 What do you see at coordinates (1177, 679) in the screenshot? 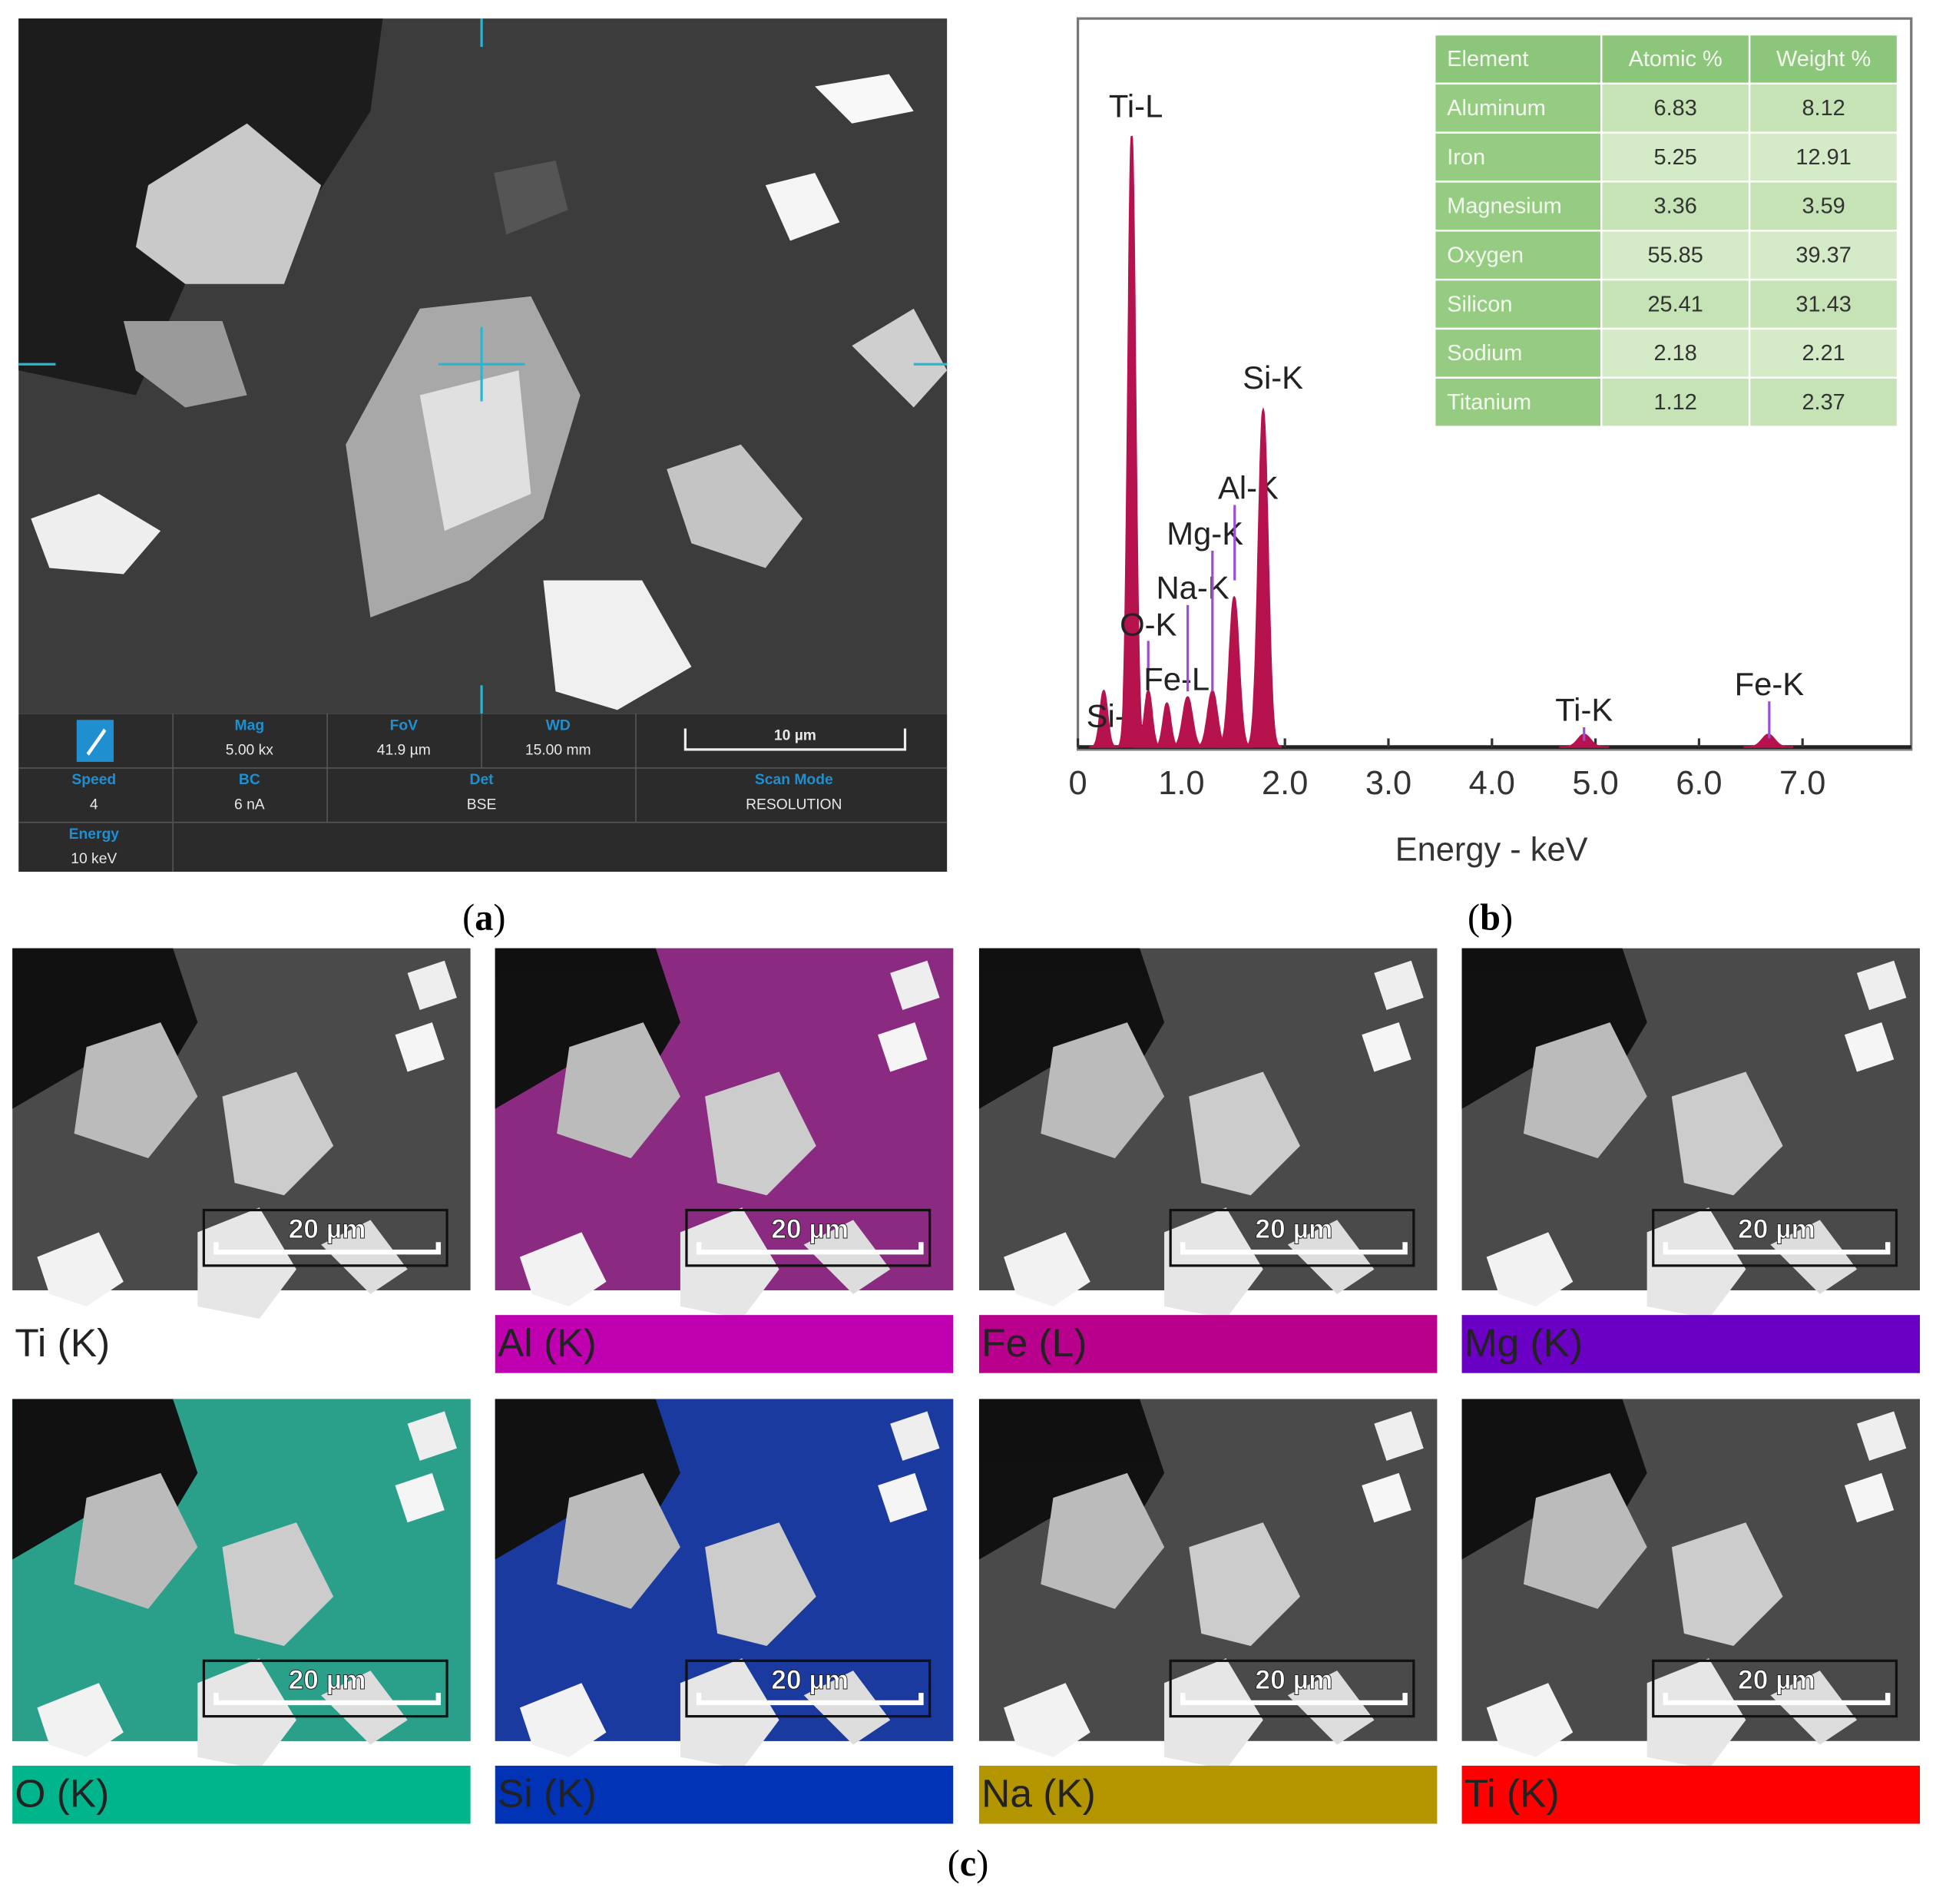
I see `peak-label: Fe-L` at bounding box center [1177, 679].